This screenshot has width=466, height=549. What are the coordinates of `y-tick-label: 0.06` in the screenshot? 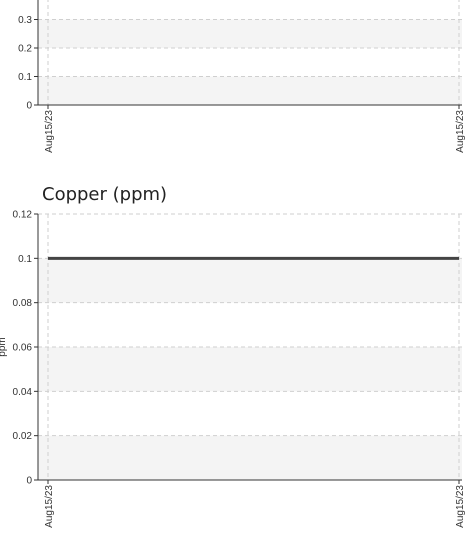 It's located at (23, 348).